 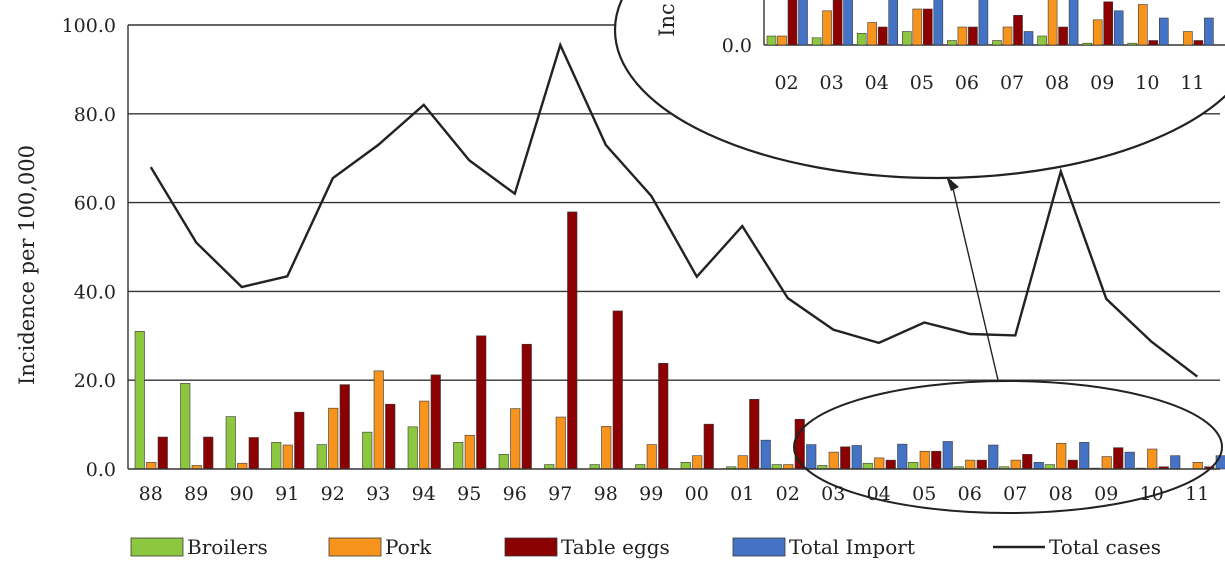 What do you see at coordinates (786, 83) in the screenshot?
I see `inset-x-tick-label: 02` at bounding box center [786, 83].